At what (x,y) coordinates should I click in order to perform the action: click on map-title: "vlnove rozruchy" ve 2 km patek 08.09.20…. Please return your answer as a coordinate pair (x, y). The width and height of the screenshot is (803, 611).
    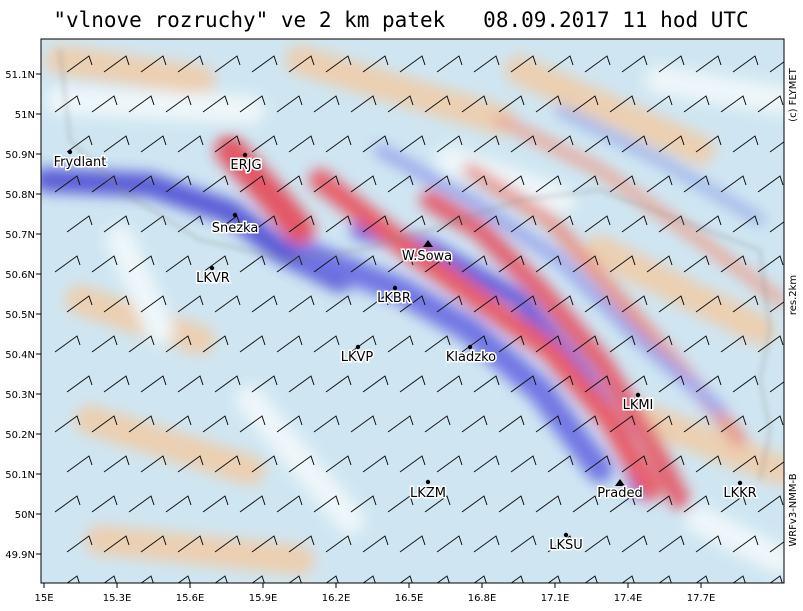
    Looking at the image, I should click on (400, 20).